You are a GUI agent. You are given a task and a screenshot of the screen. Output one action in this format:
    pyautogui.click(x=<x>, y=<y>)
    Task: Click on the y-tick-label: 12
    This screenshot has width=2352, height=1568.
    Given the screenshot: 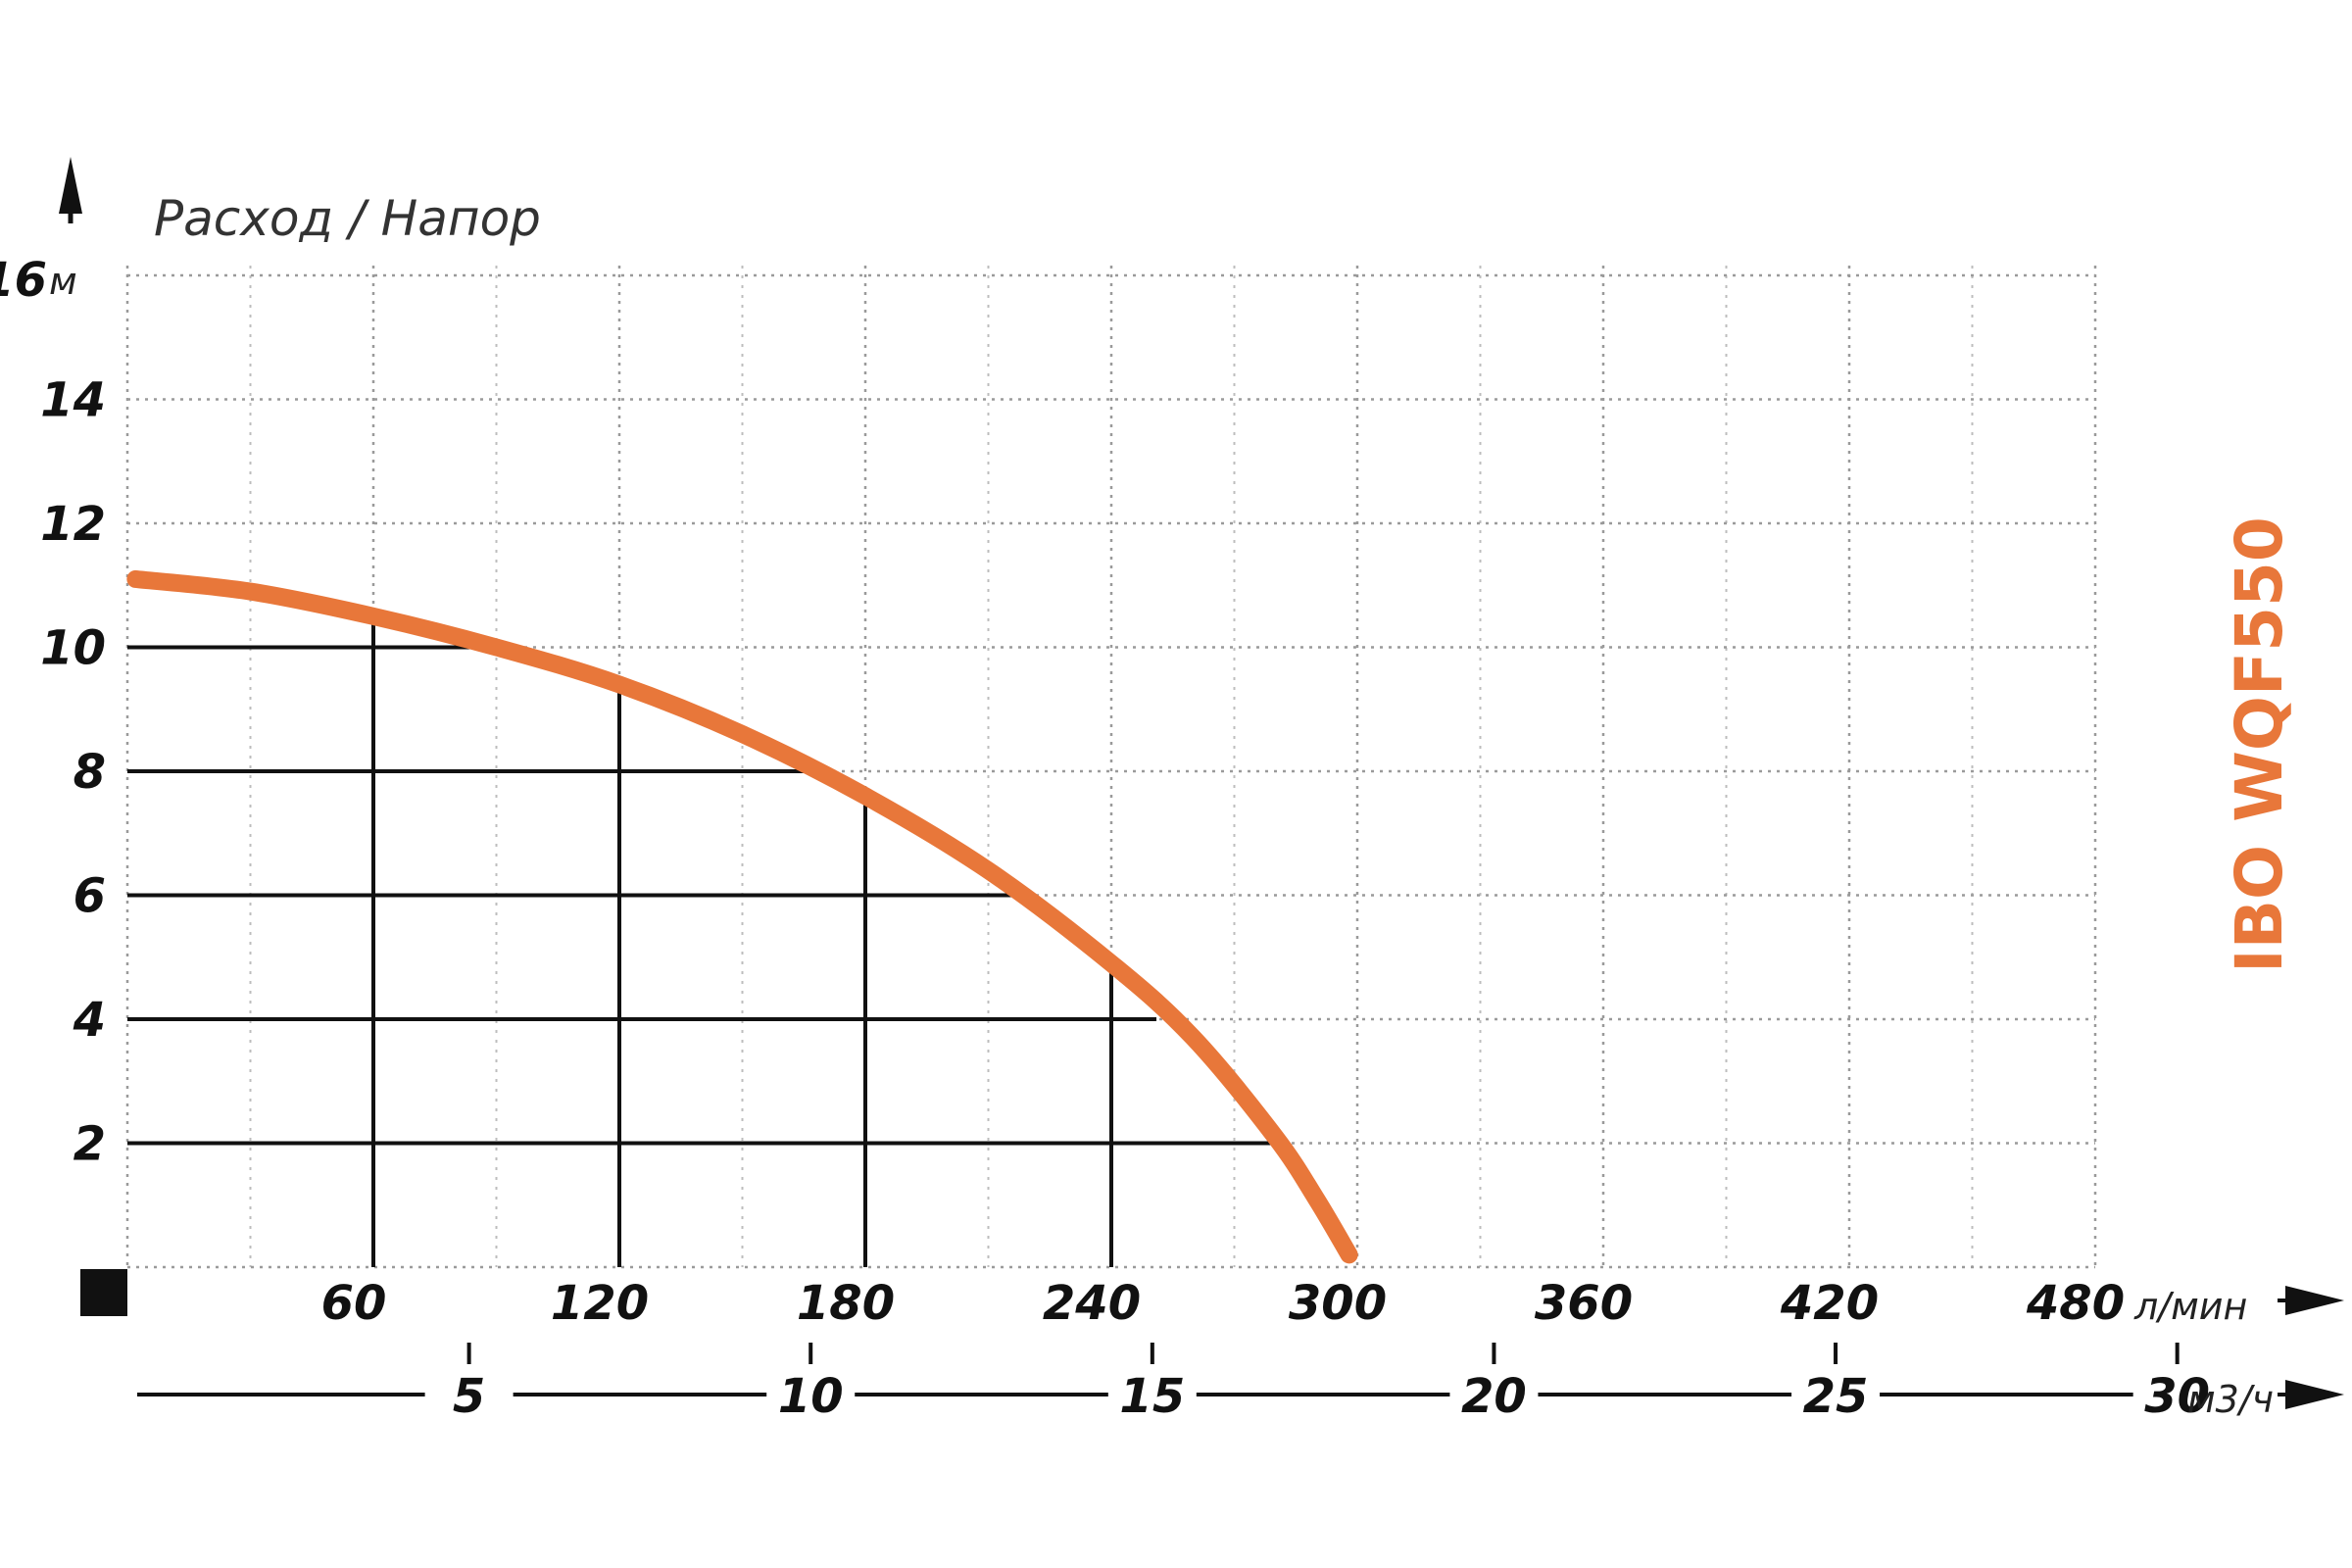 What is the action you would take?
    pyautogui.click(x=73, y=524)
    